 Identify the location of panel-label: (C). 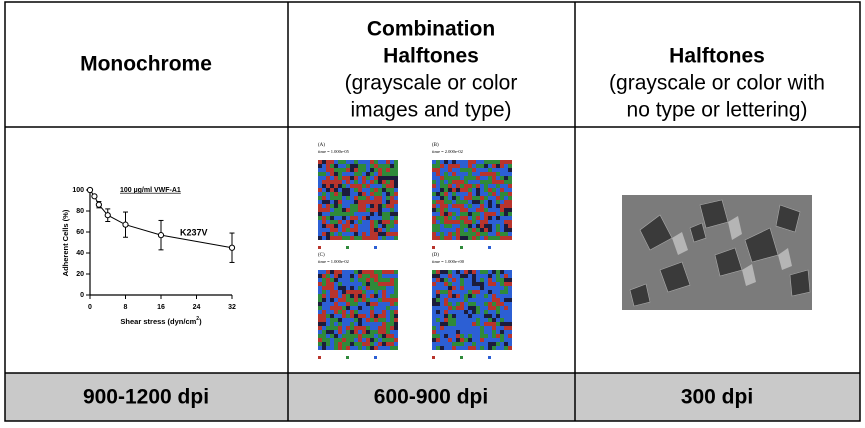
(321, 255).